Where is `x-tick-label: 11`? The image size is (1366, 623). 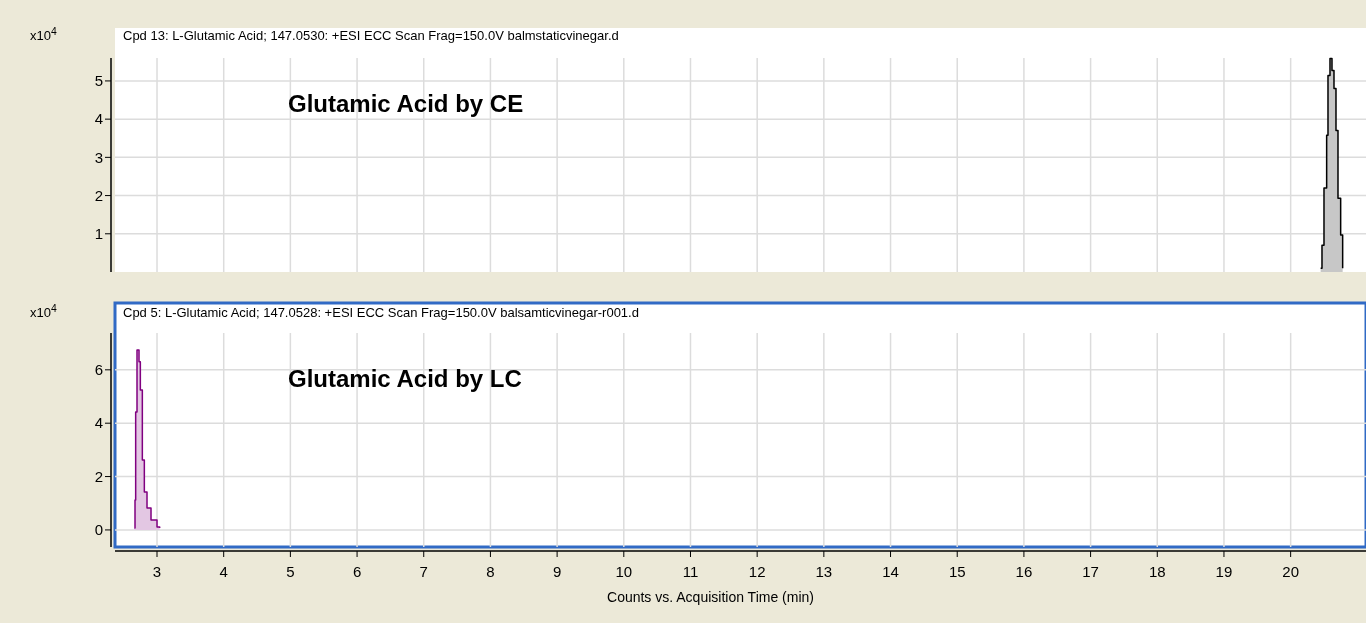 x-tick-label: 11 is located at coordinates (690, 571).